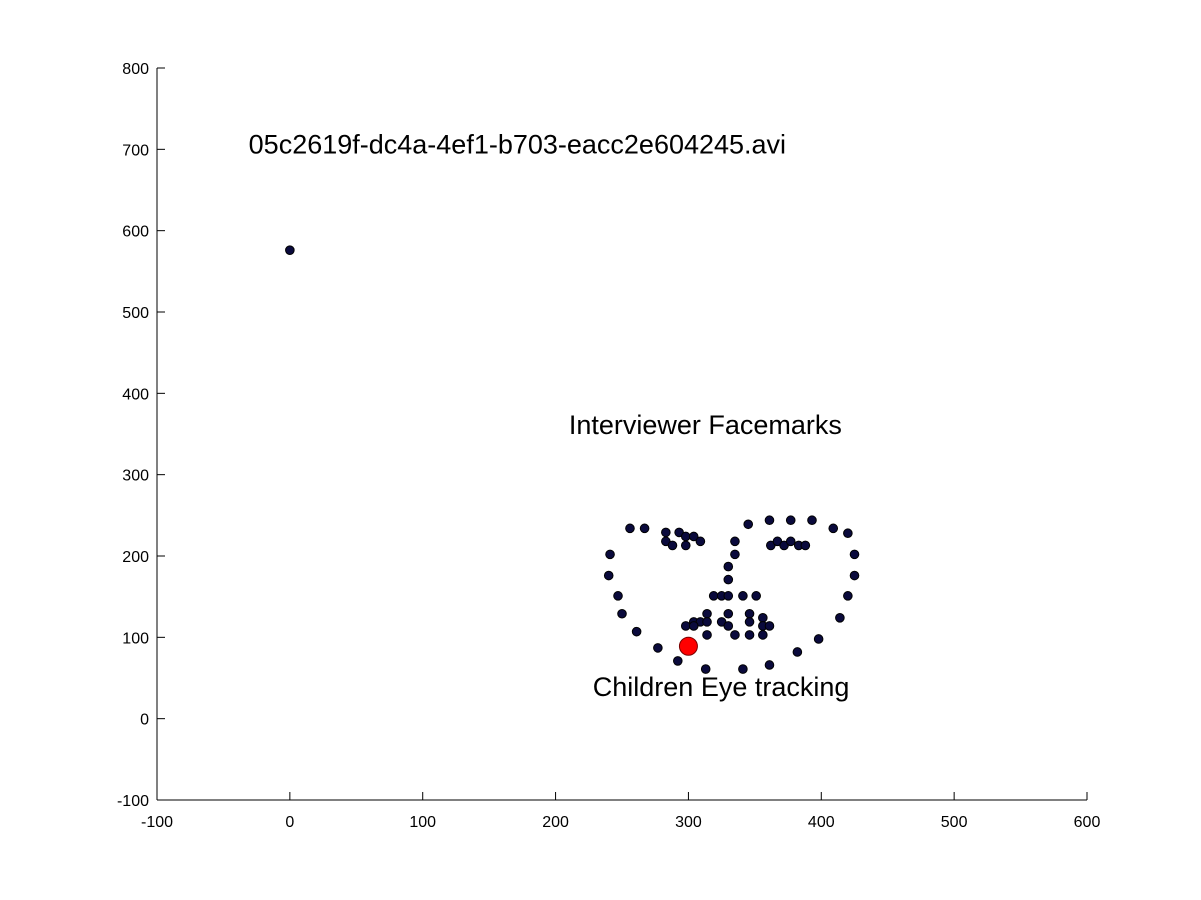  What do you see at coordinates (135, 69) in the screenshot?
I see `y-tick-label: 800` at bounding box center [135, 69].